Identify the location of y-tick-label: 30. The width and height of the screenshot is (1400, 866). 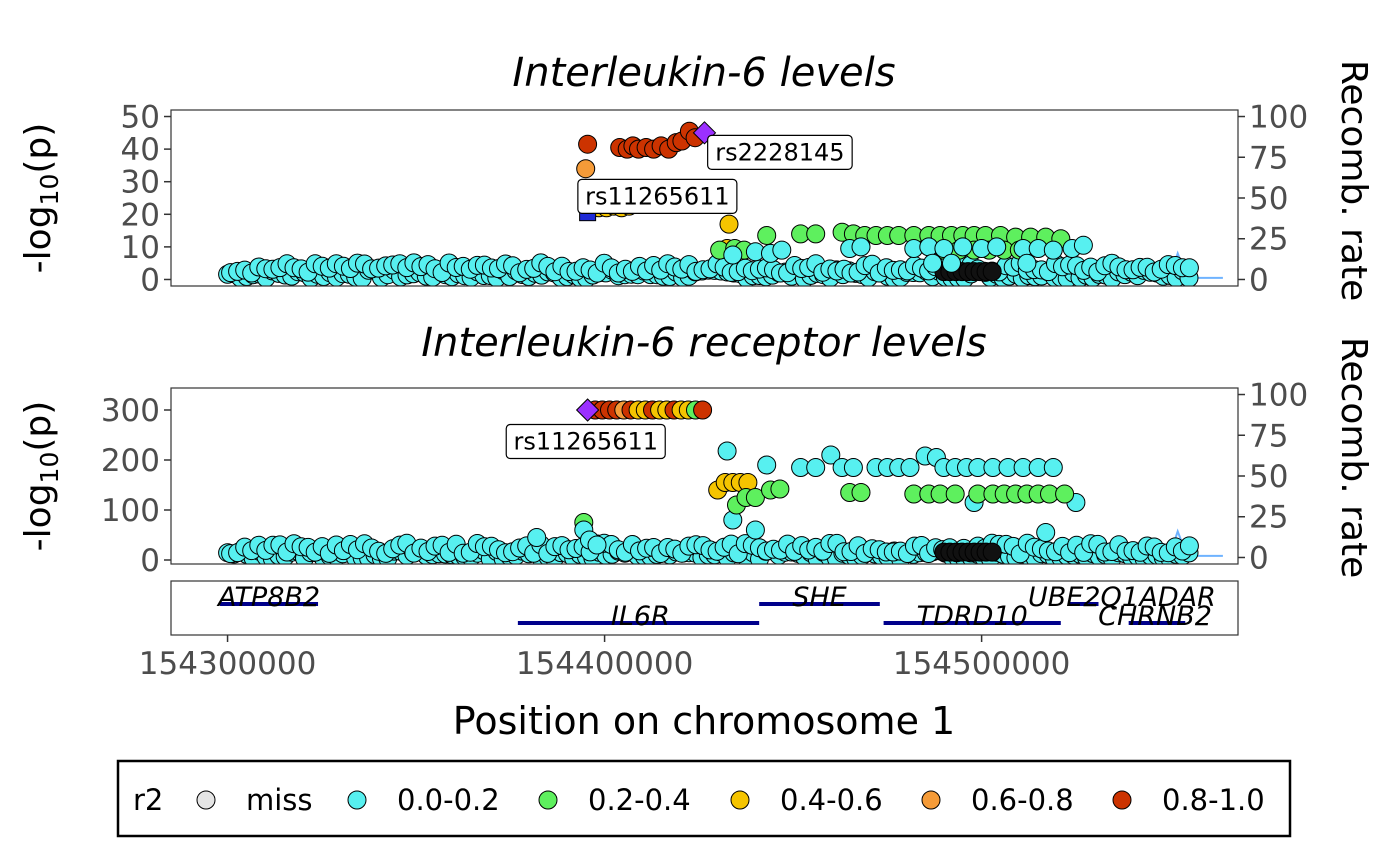
(140, 183).